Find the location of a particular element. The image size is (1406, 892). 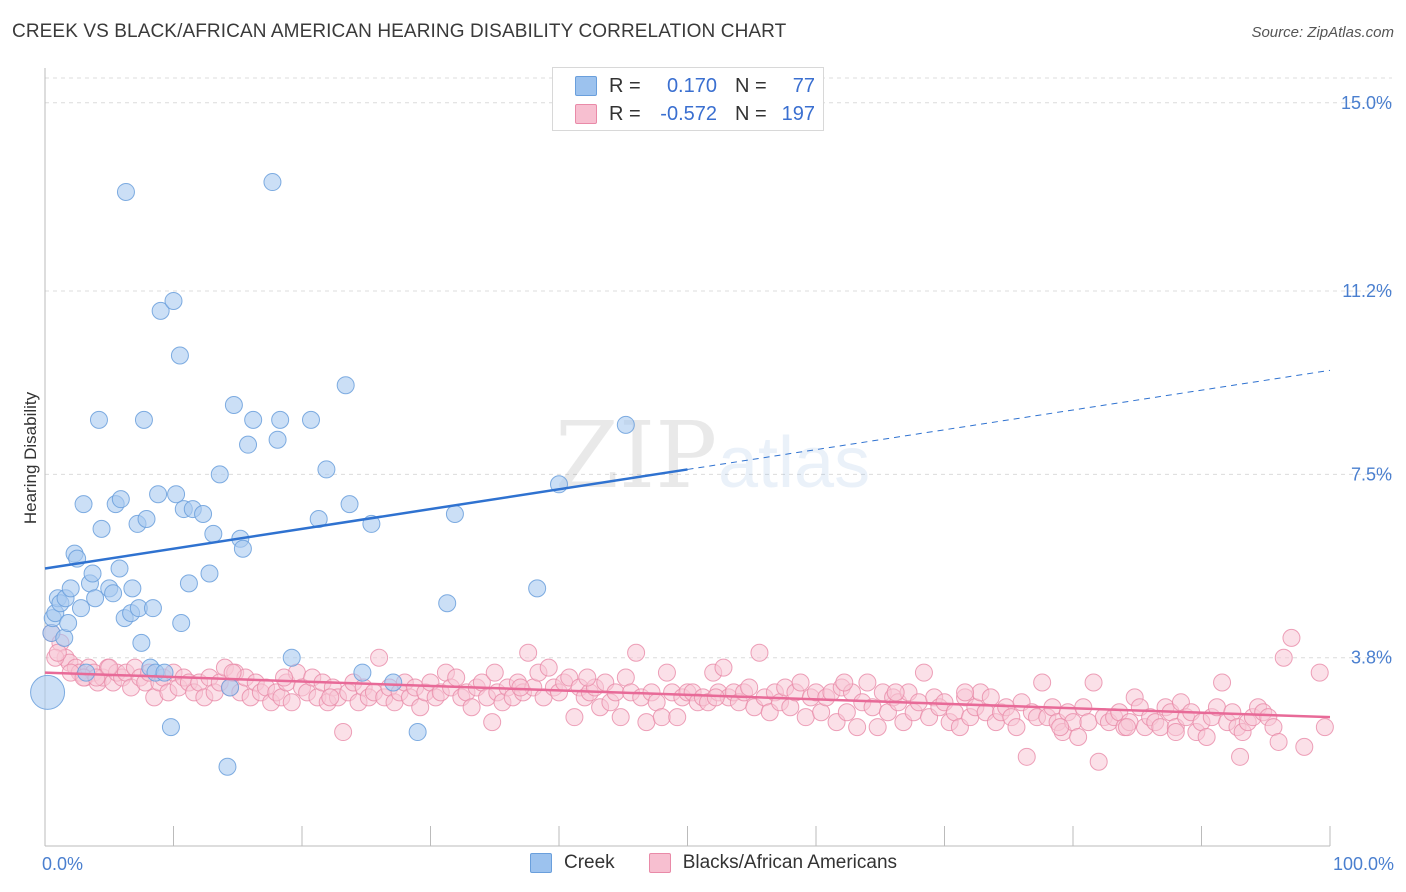

x-tick-label: 100.0% is located at coordinates (1363, 864).